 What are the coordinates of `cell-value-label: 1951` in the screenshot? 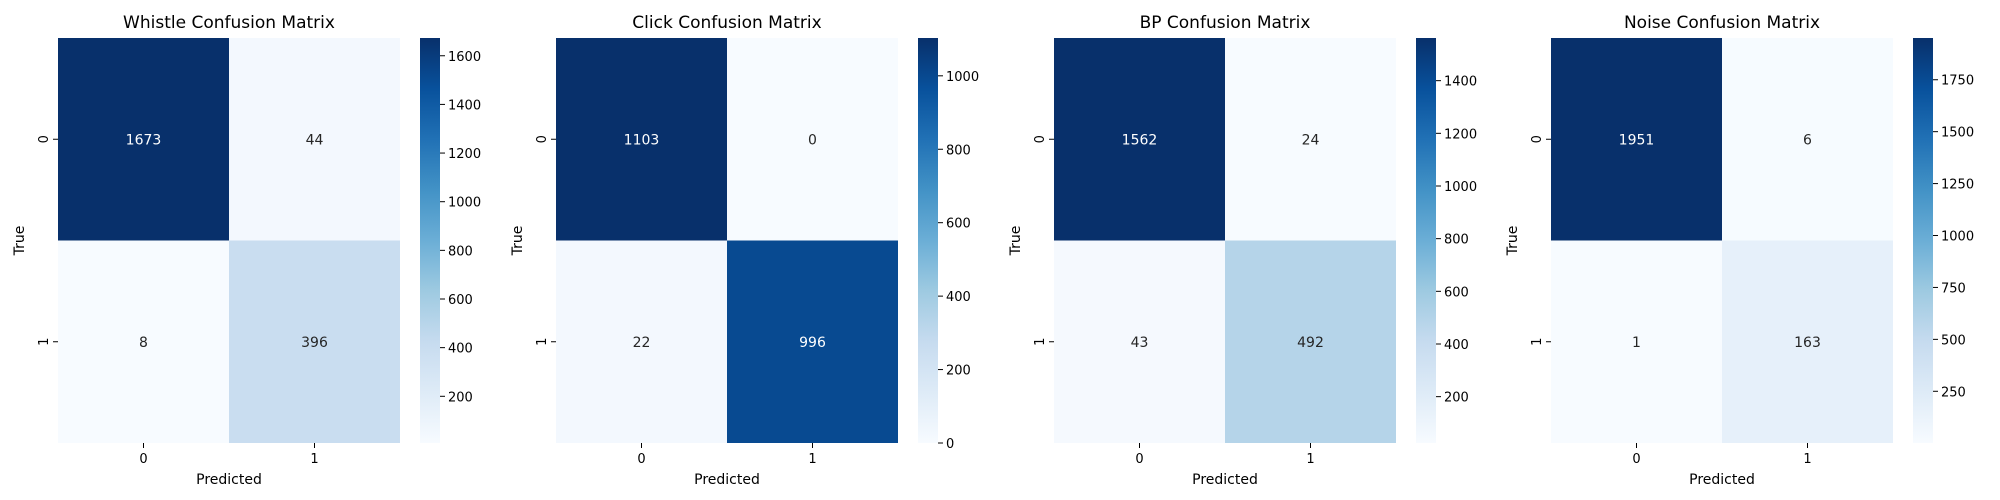 It's located at (1637, 140).